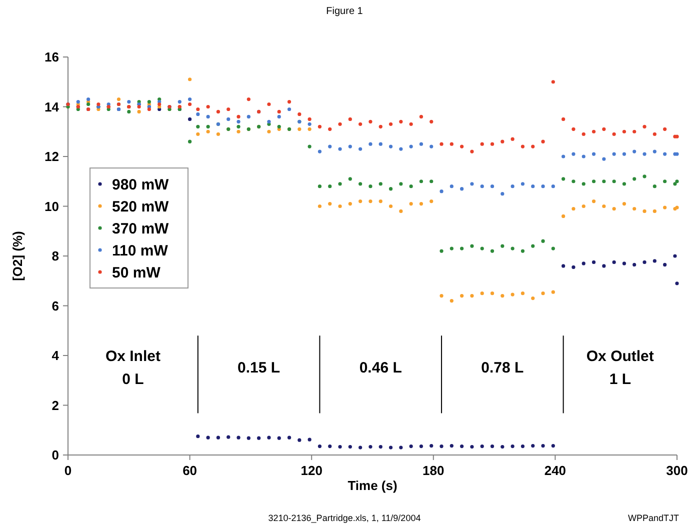 The height and width of the screenshot is (529, 689). What do you see at coordinates (55, 405) in the screenshot?
I see `y-tick-label: 2` at bounding box center [55, 405].